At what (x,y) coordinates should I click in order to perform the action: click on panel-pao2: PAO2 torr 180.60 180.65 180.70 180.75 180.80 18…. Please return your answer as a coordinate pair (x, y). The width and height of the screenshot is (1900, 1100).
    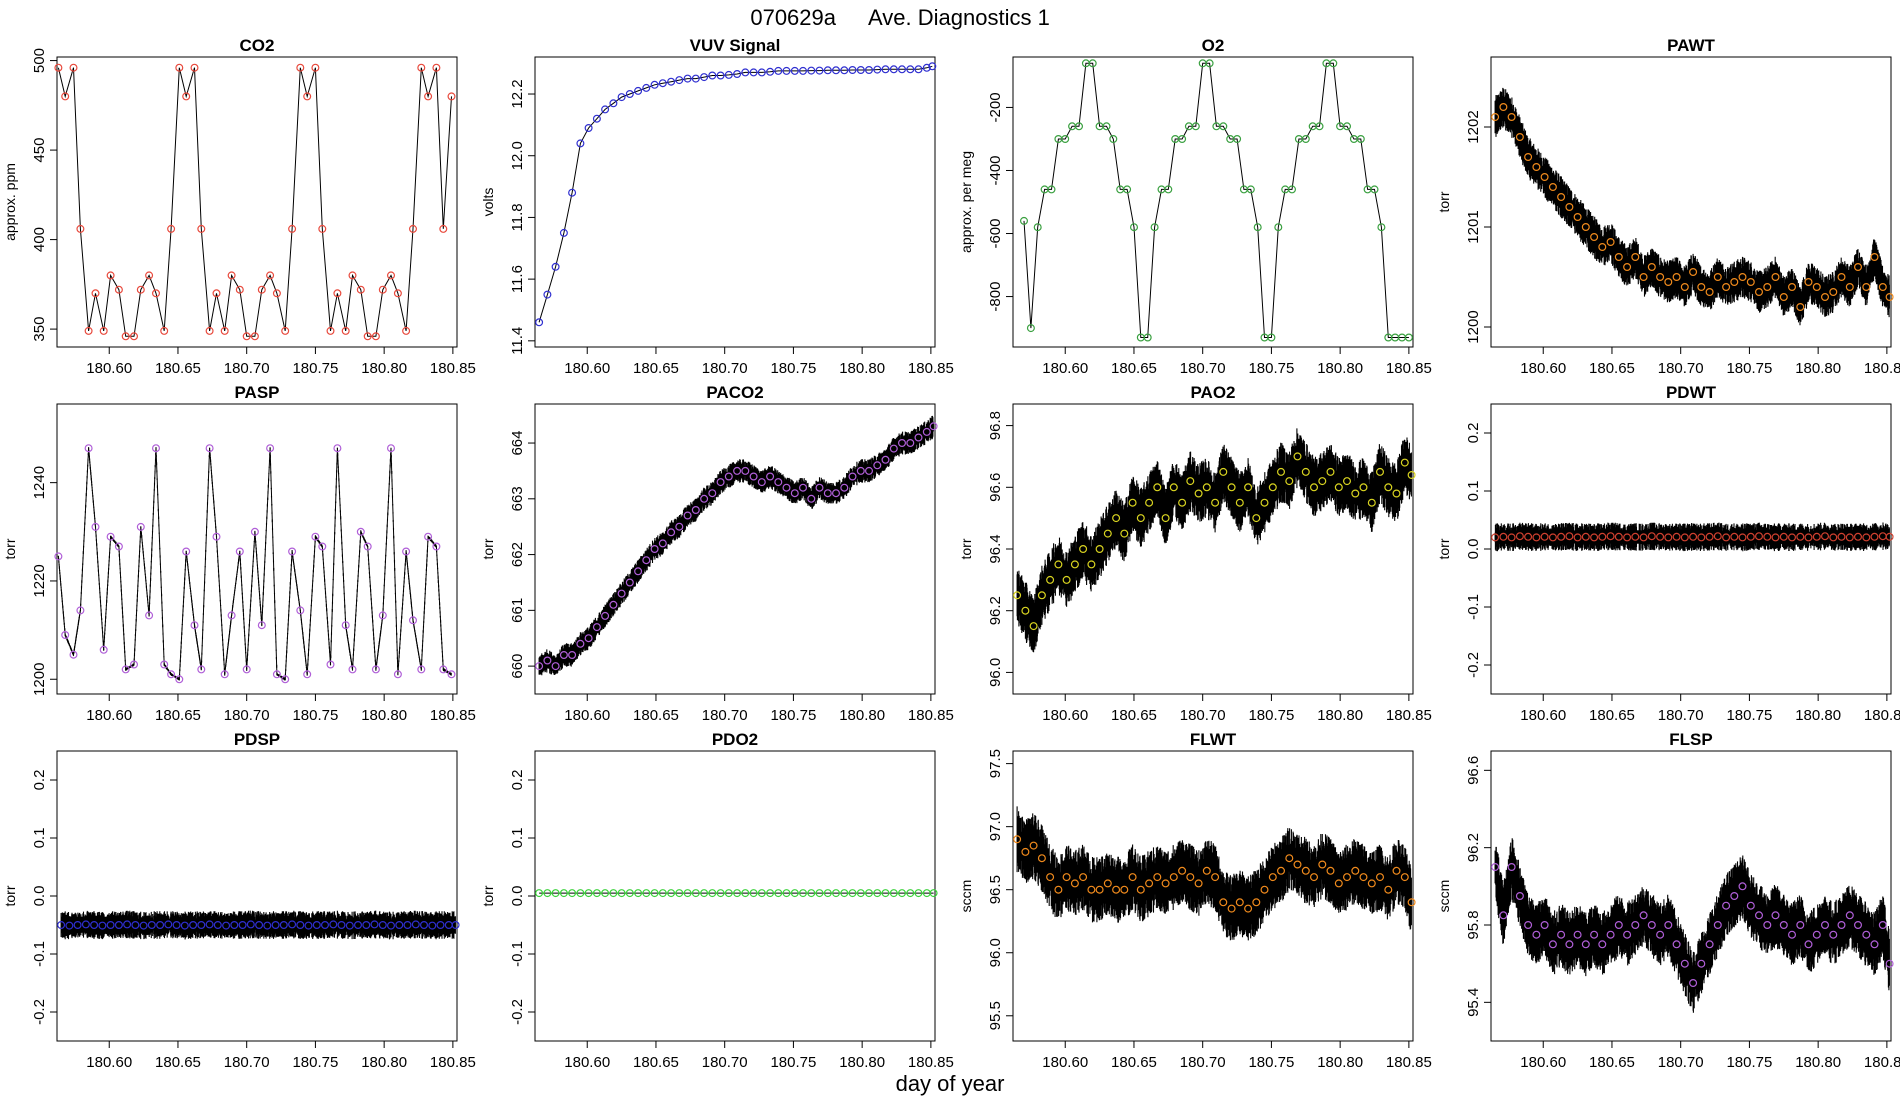
    Looking at the image, I should click on (1195, 553).